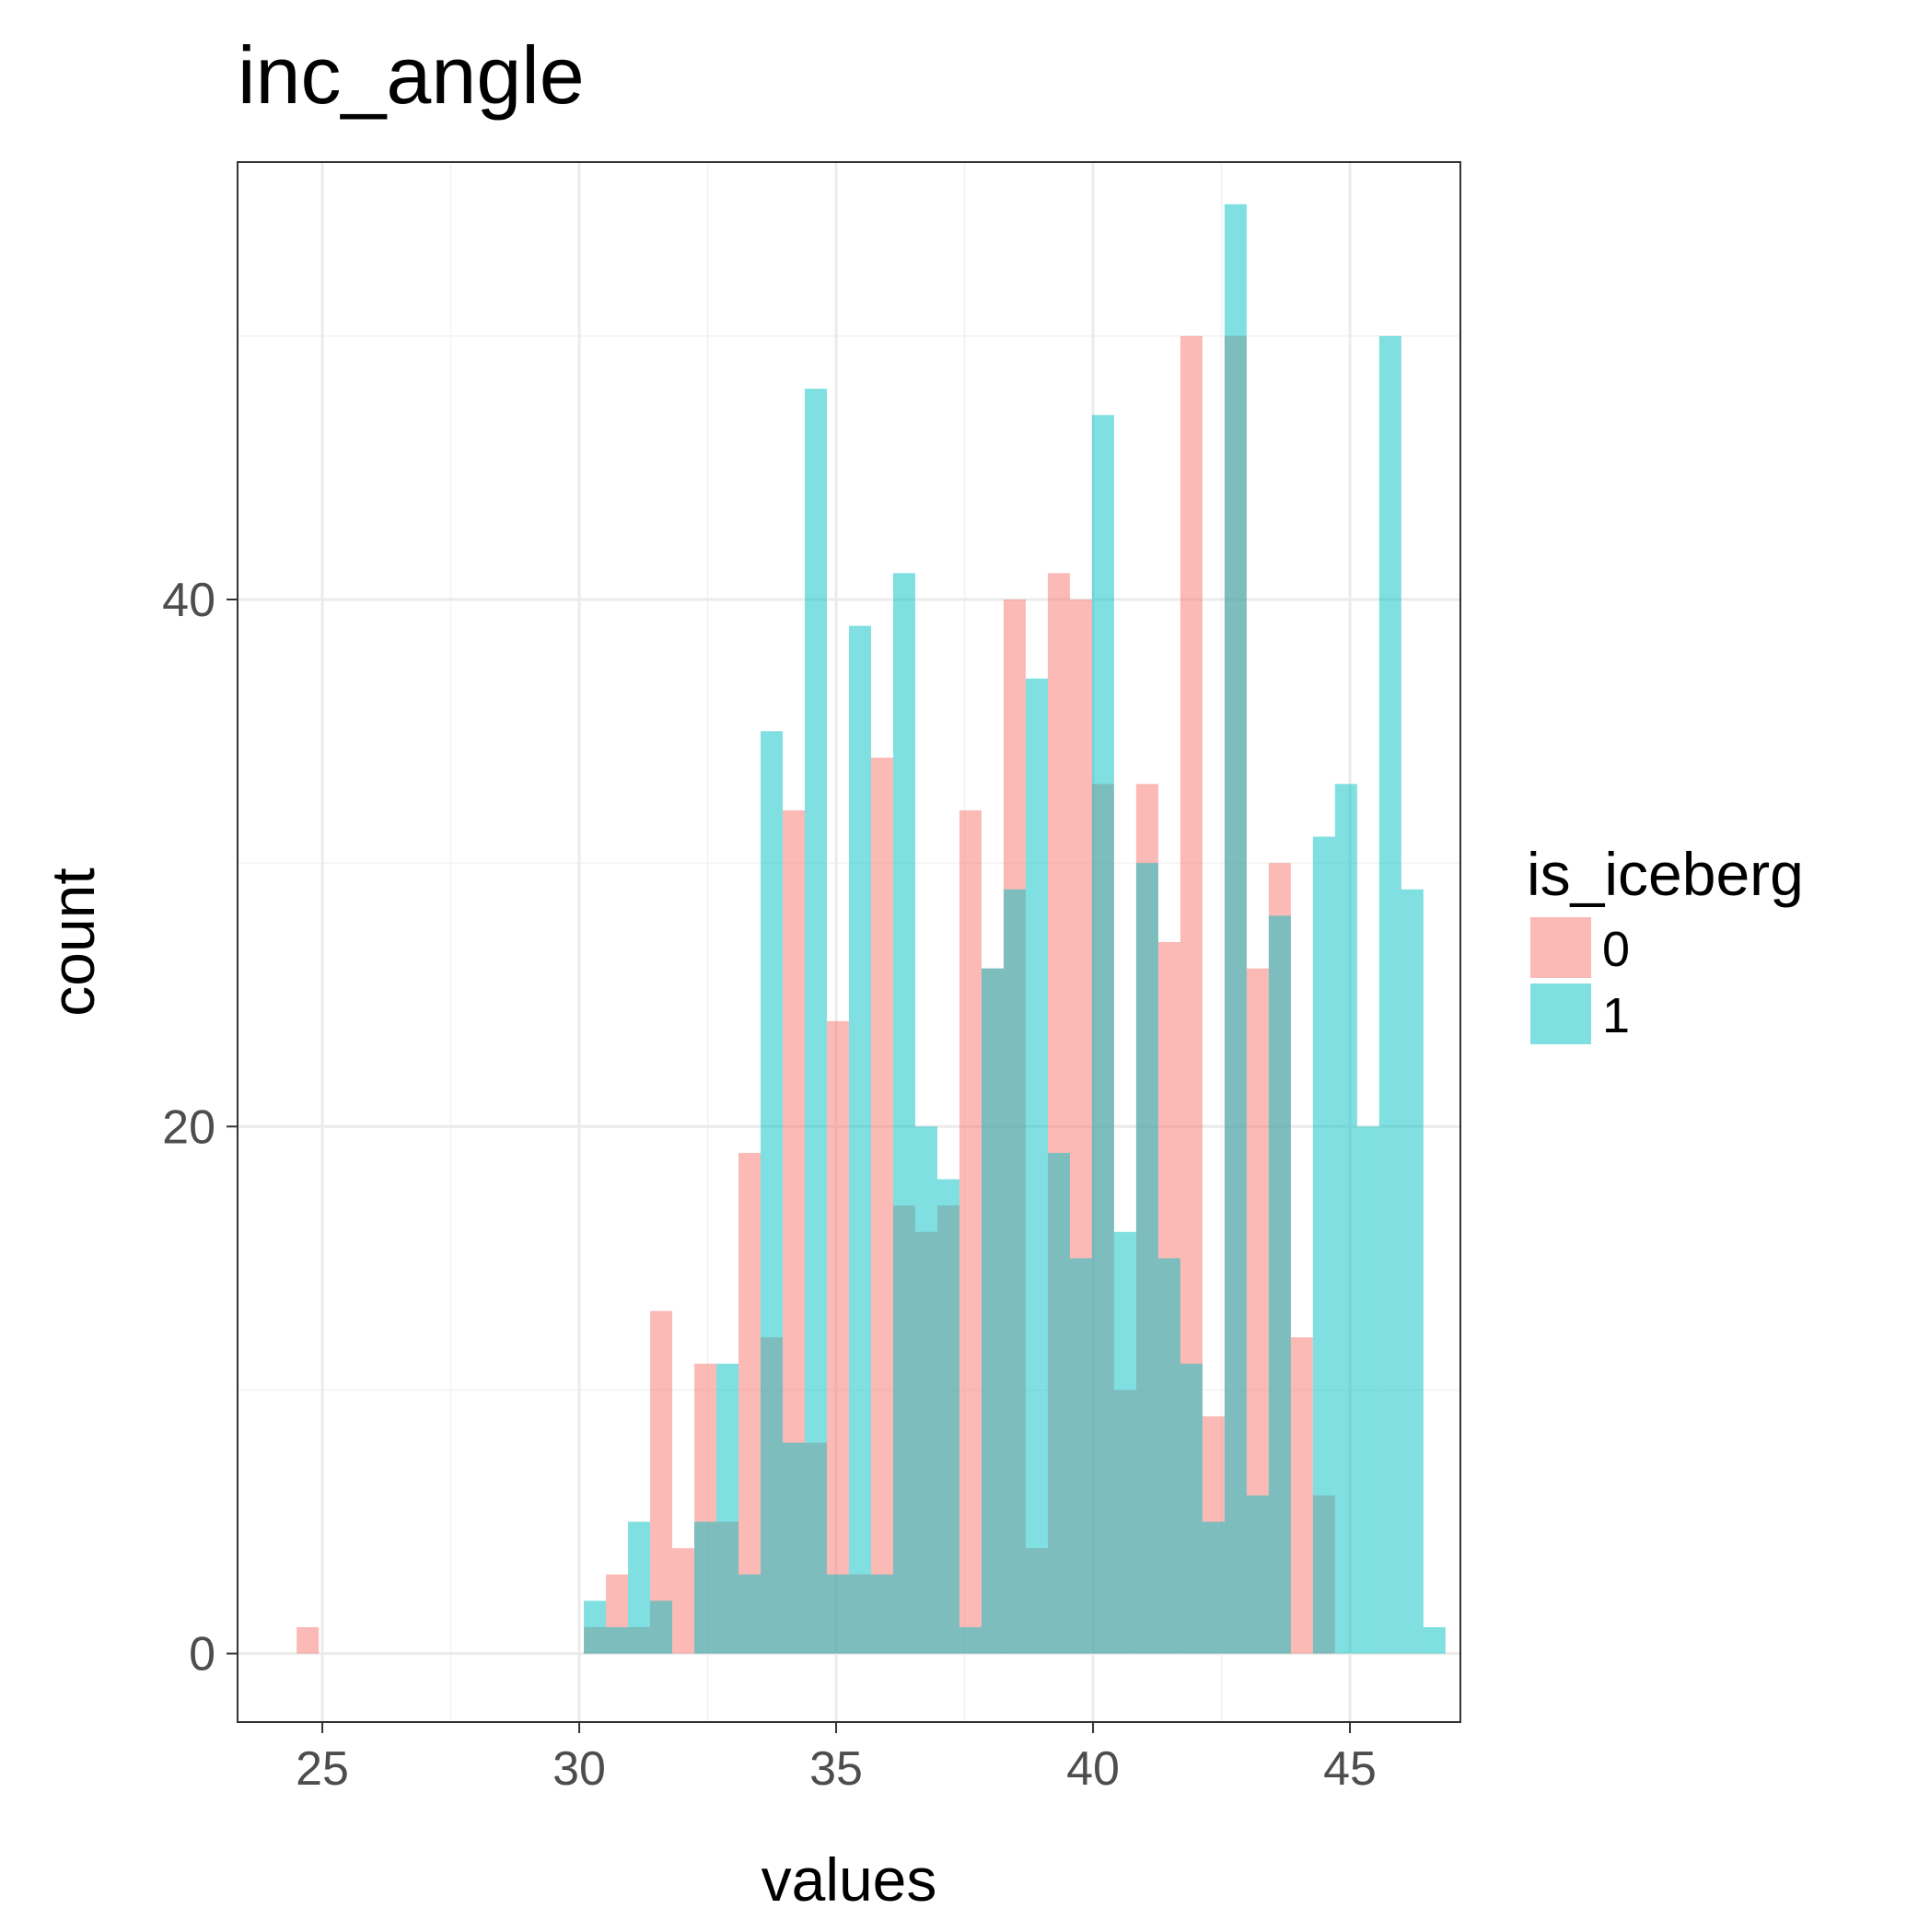 The width and height of the screenshot is (1930, 1932). I want to click on legend: is_iceberg 0 1, so click(1665, 942).